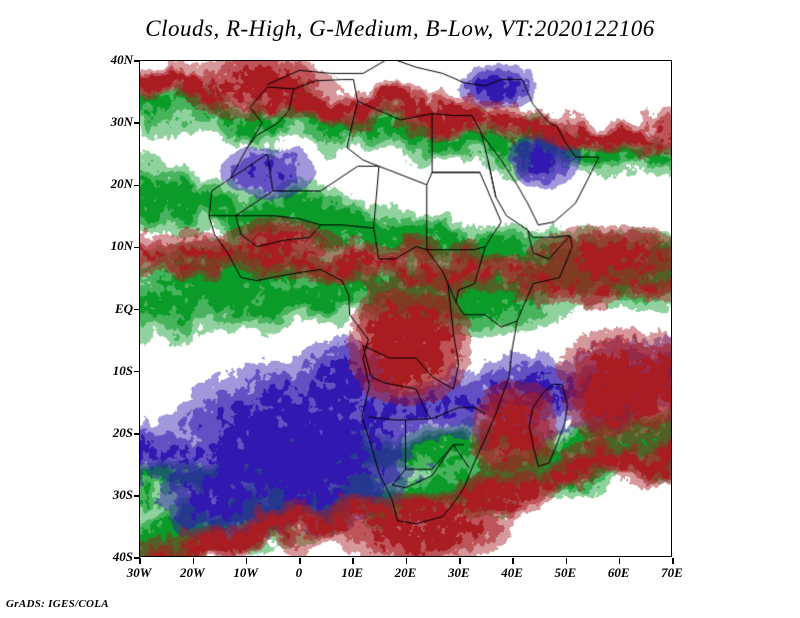 The height and width of the screenshot is (618, 800). I want to click on y-axis-labels: 40N 30N 20N 10N EQ 10S 20S 30S 40S, so click(114, 308).